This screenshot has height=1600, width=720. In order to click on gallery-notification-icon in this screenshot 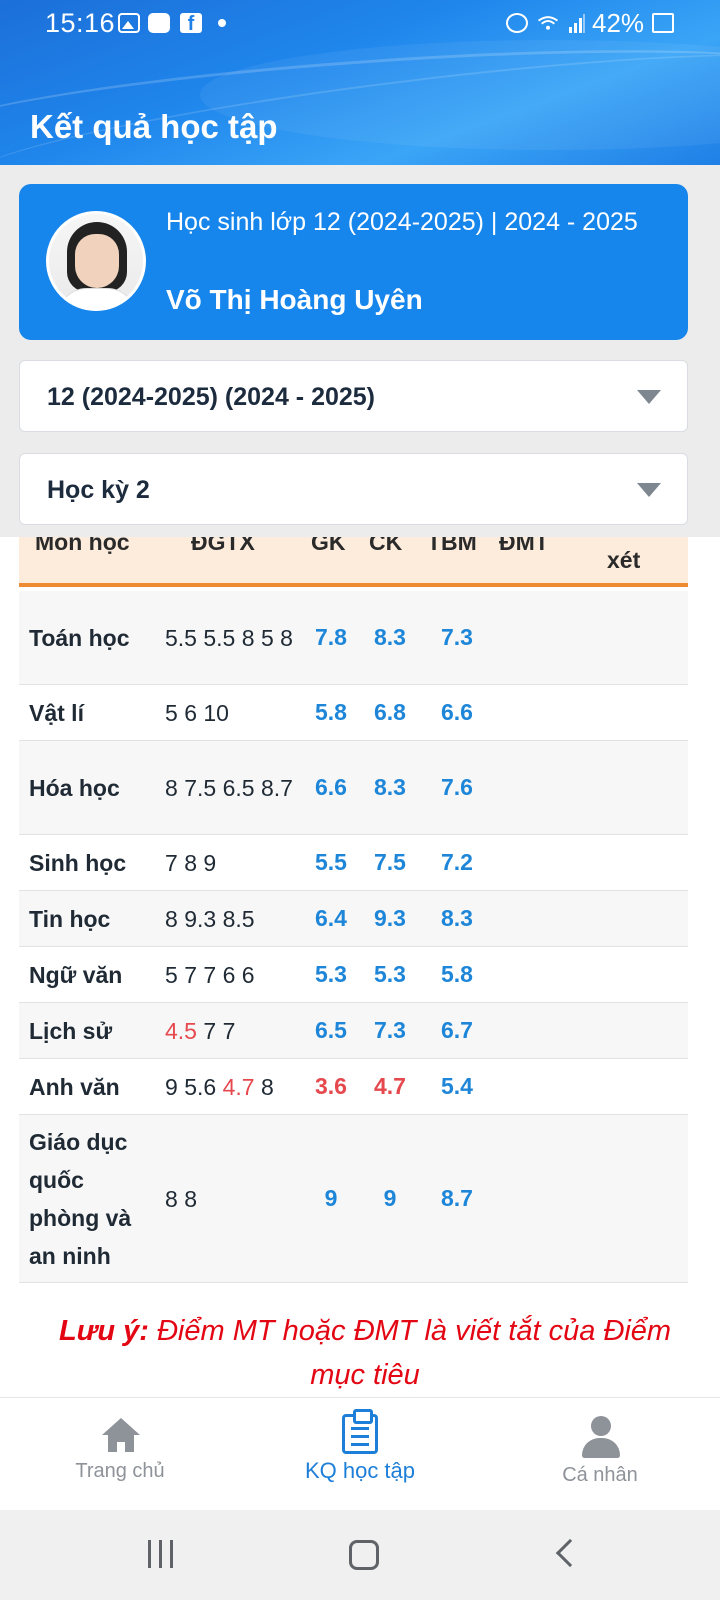, I will do `click(129, 23)`.